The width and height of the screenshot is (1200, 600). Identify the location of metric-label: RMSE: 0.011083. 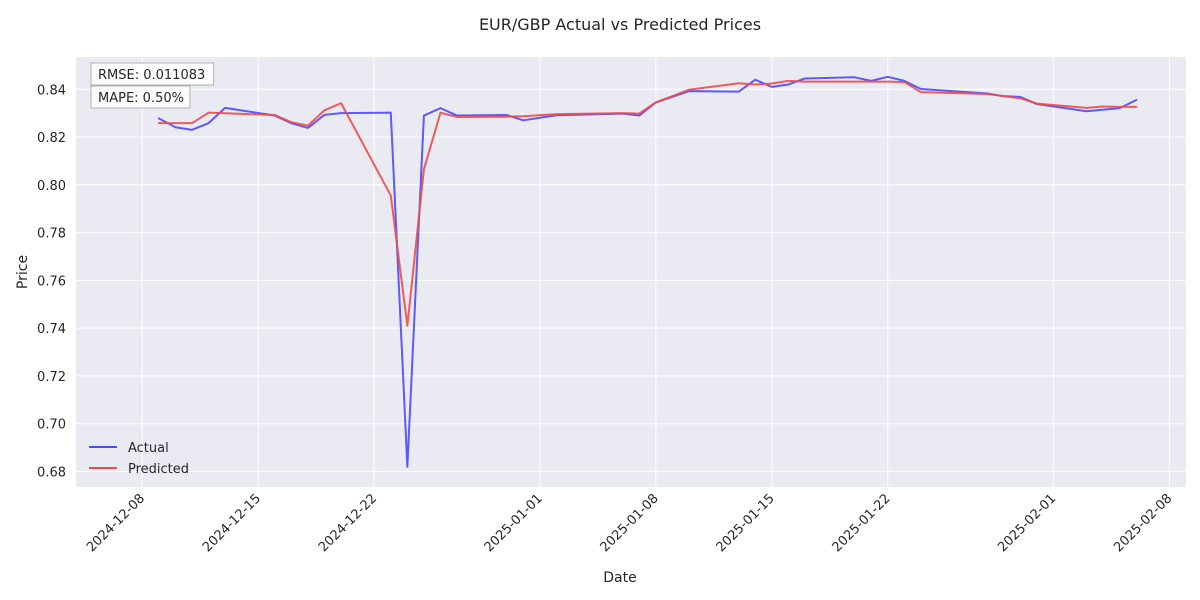
(151, 75).